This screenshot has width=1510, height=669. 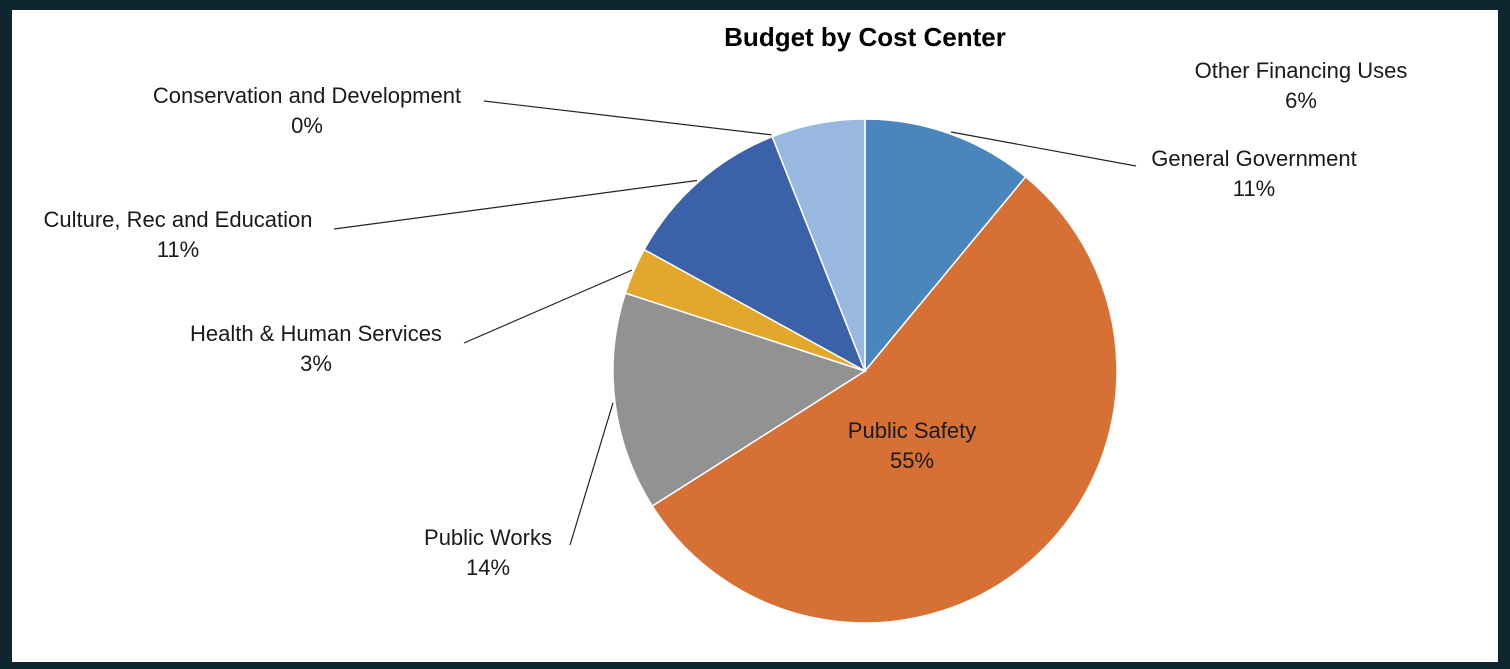 What do you see at coordinates (1043, 149) in the screenshot?
I see `leader-line-general-government` at bounding box center [1043, 149].